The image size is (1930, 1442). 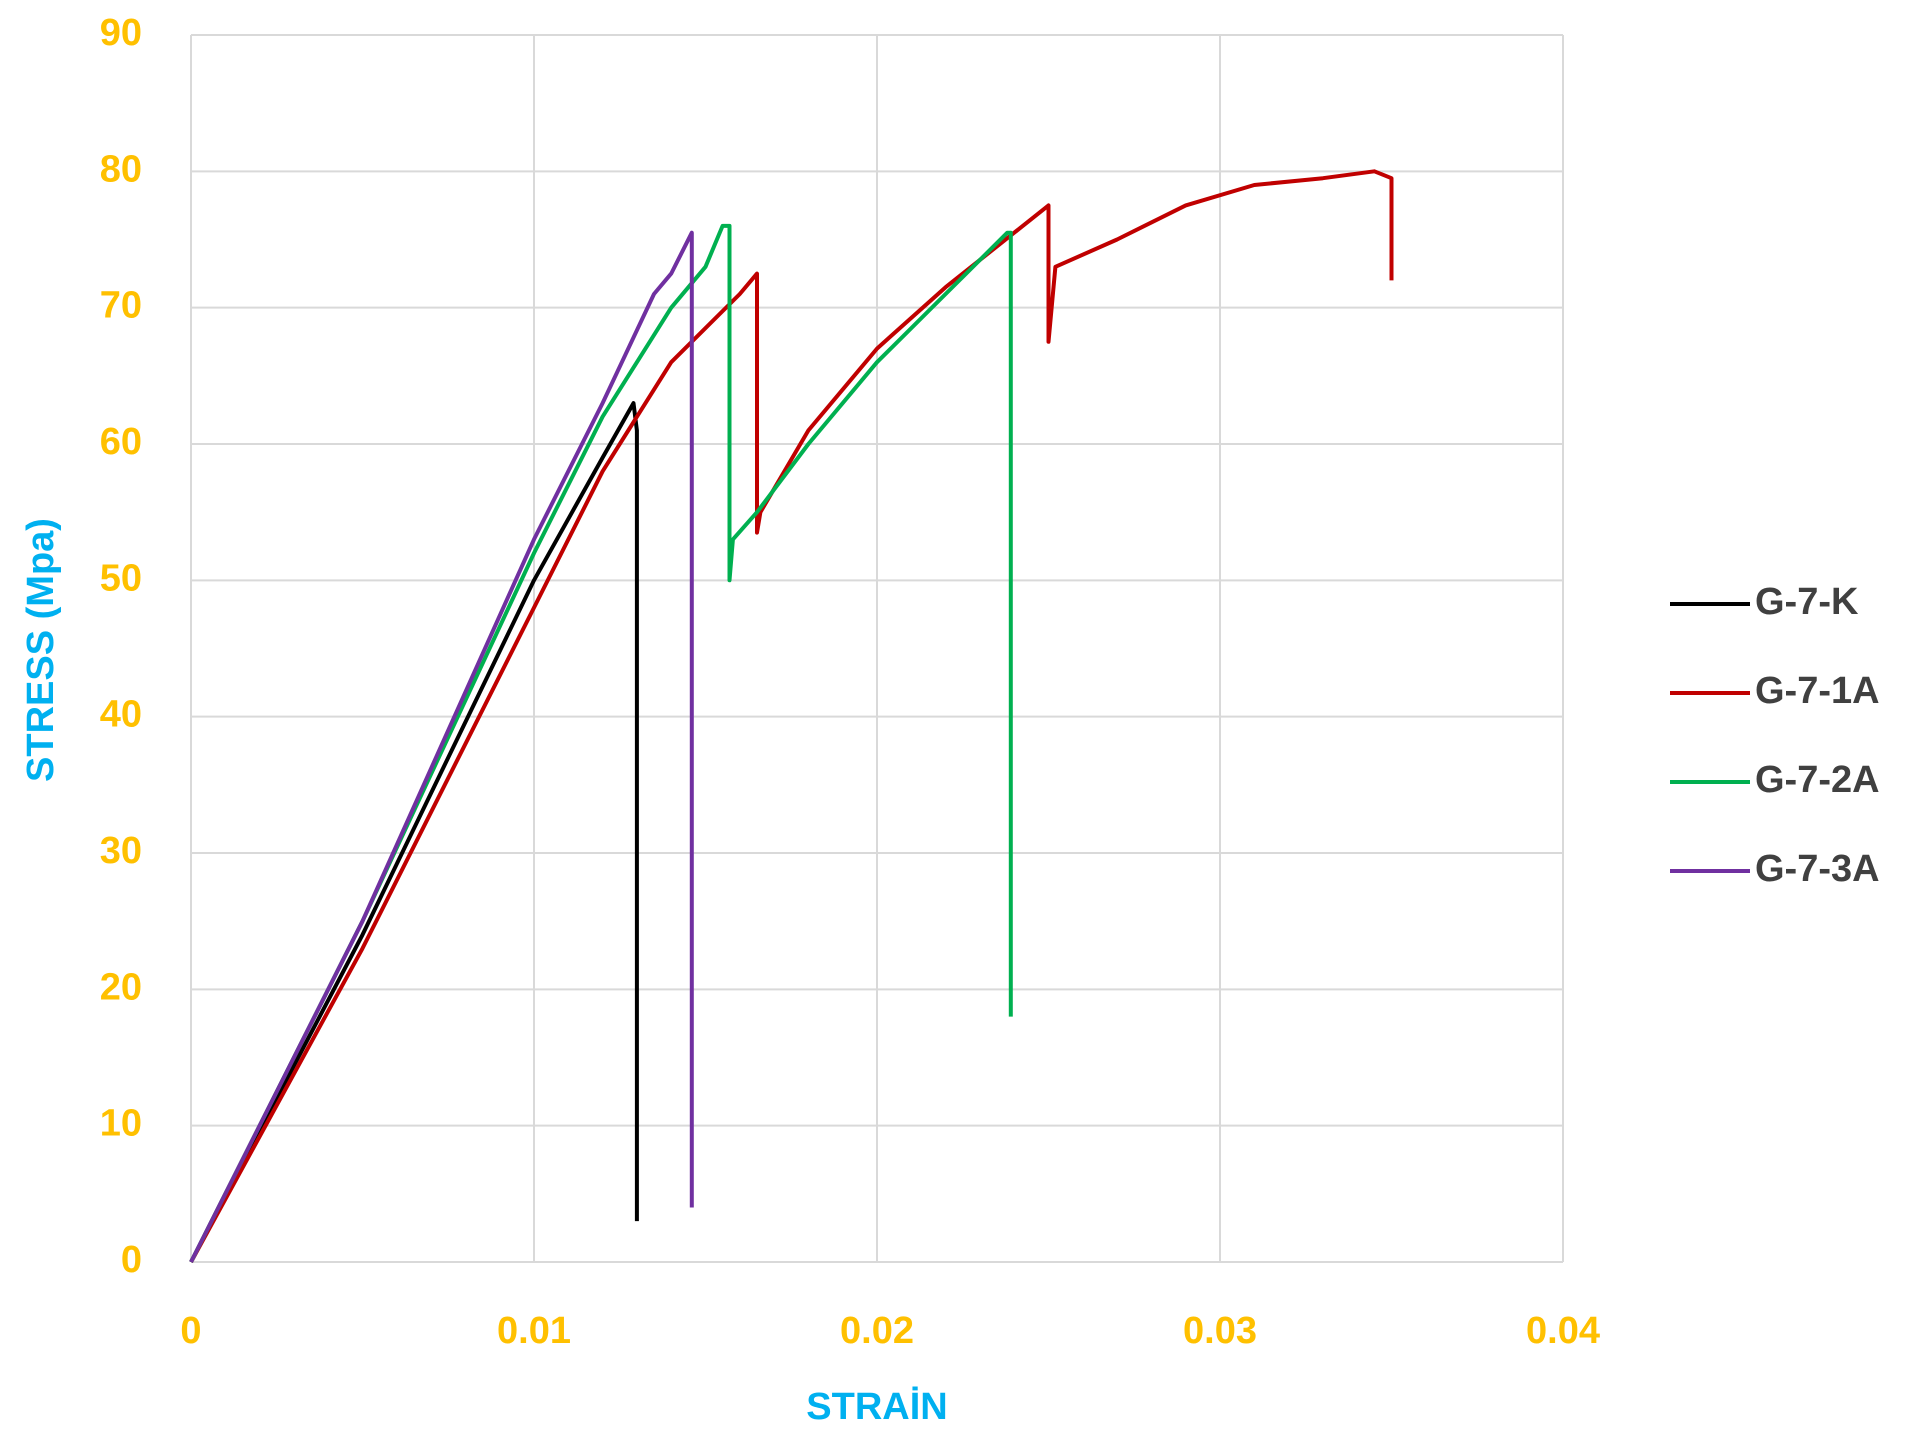 I want to click on y-axis-title: STRESS (Mpa), so click(x=41, y=650).